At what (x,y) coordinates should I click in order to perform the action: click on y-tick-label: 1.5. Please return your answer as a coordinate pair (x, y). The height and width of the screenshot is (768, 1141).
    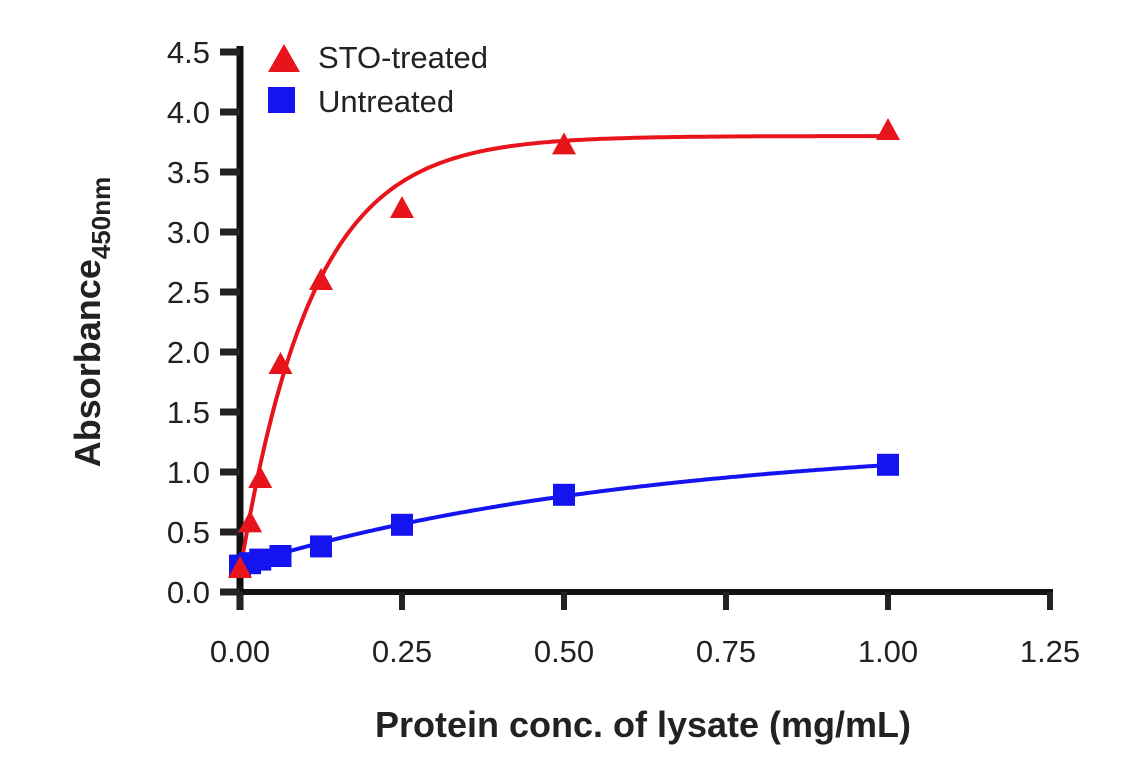
    Looking at the image, I should click on (188, 412).